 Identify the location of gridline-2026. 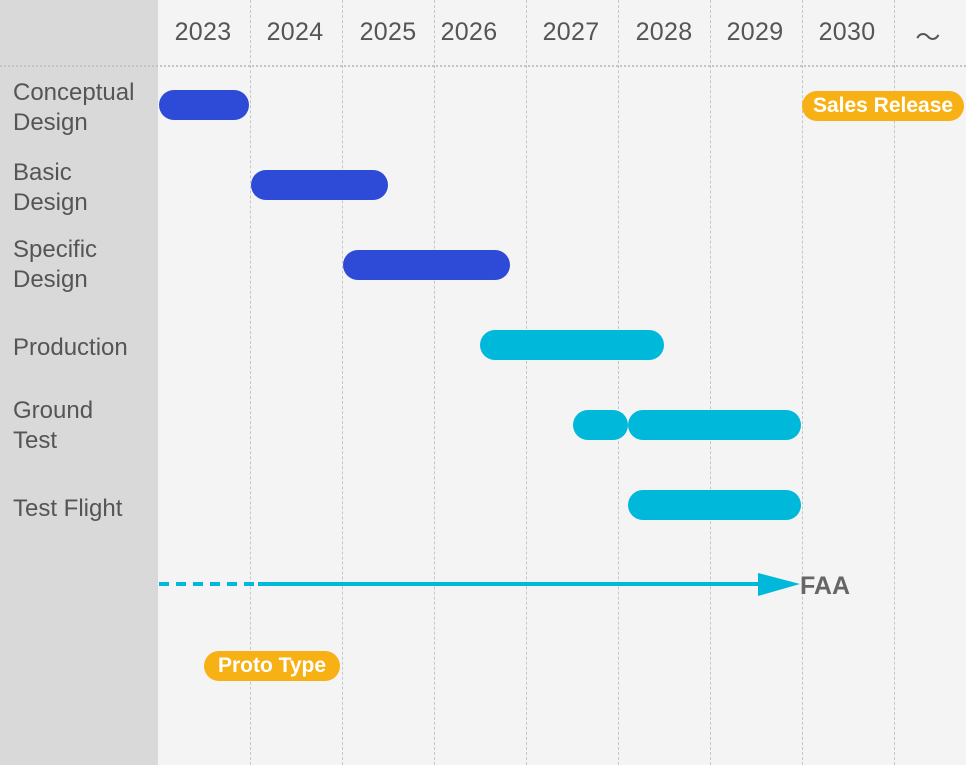
(434, 382).